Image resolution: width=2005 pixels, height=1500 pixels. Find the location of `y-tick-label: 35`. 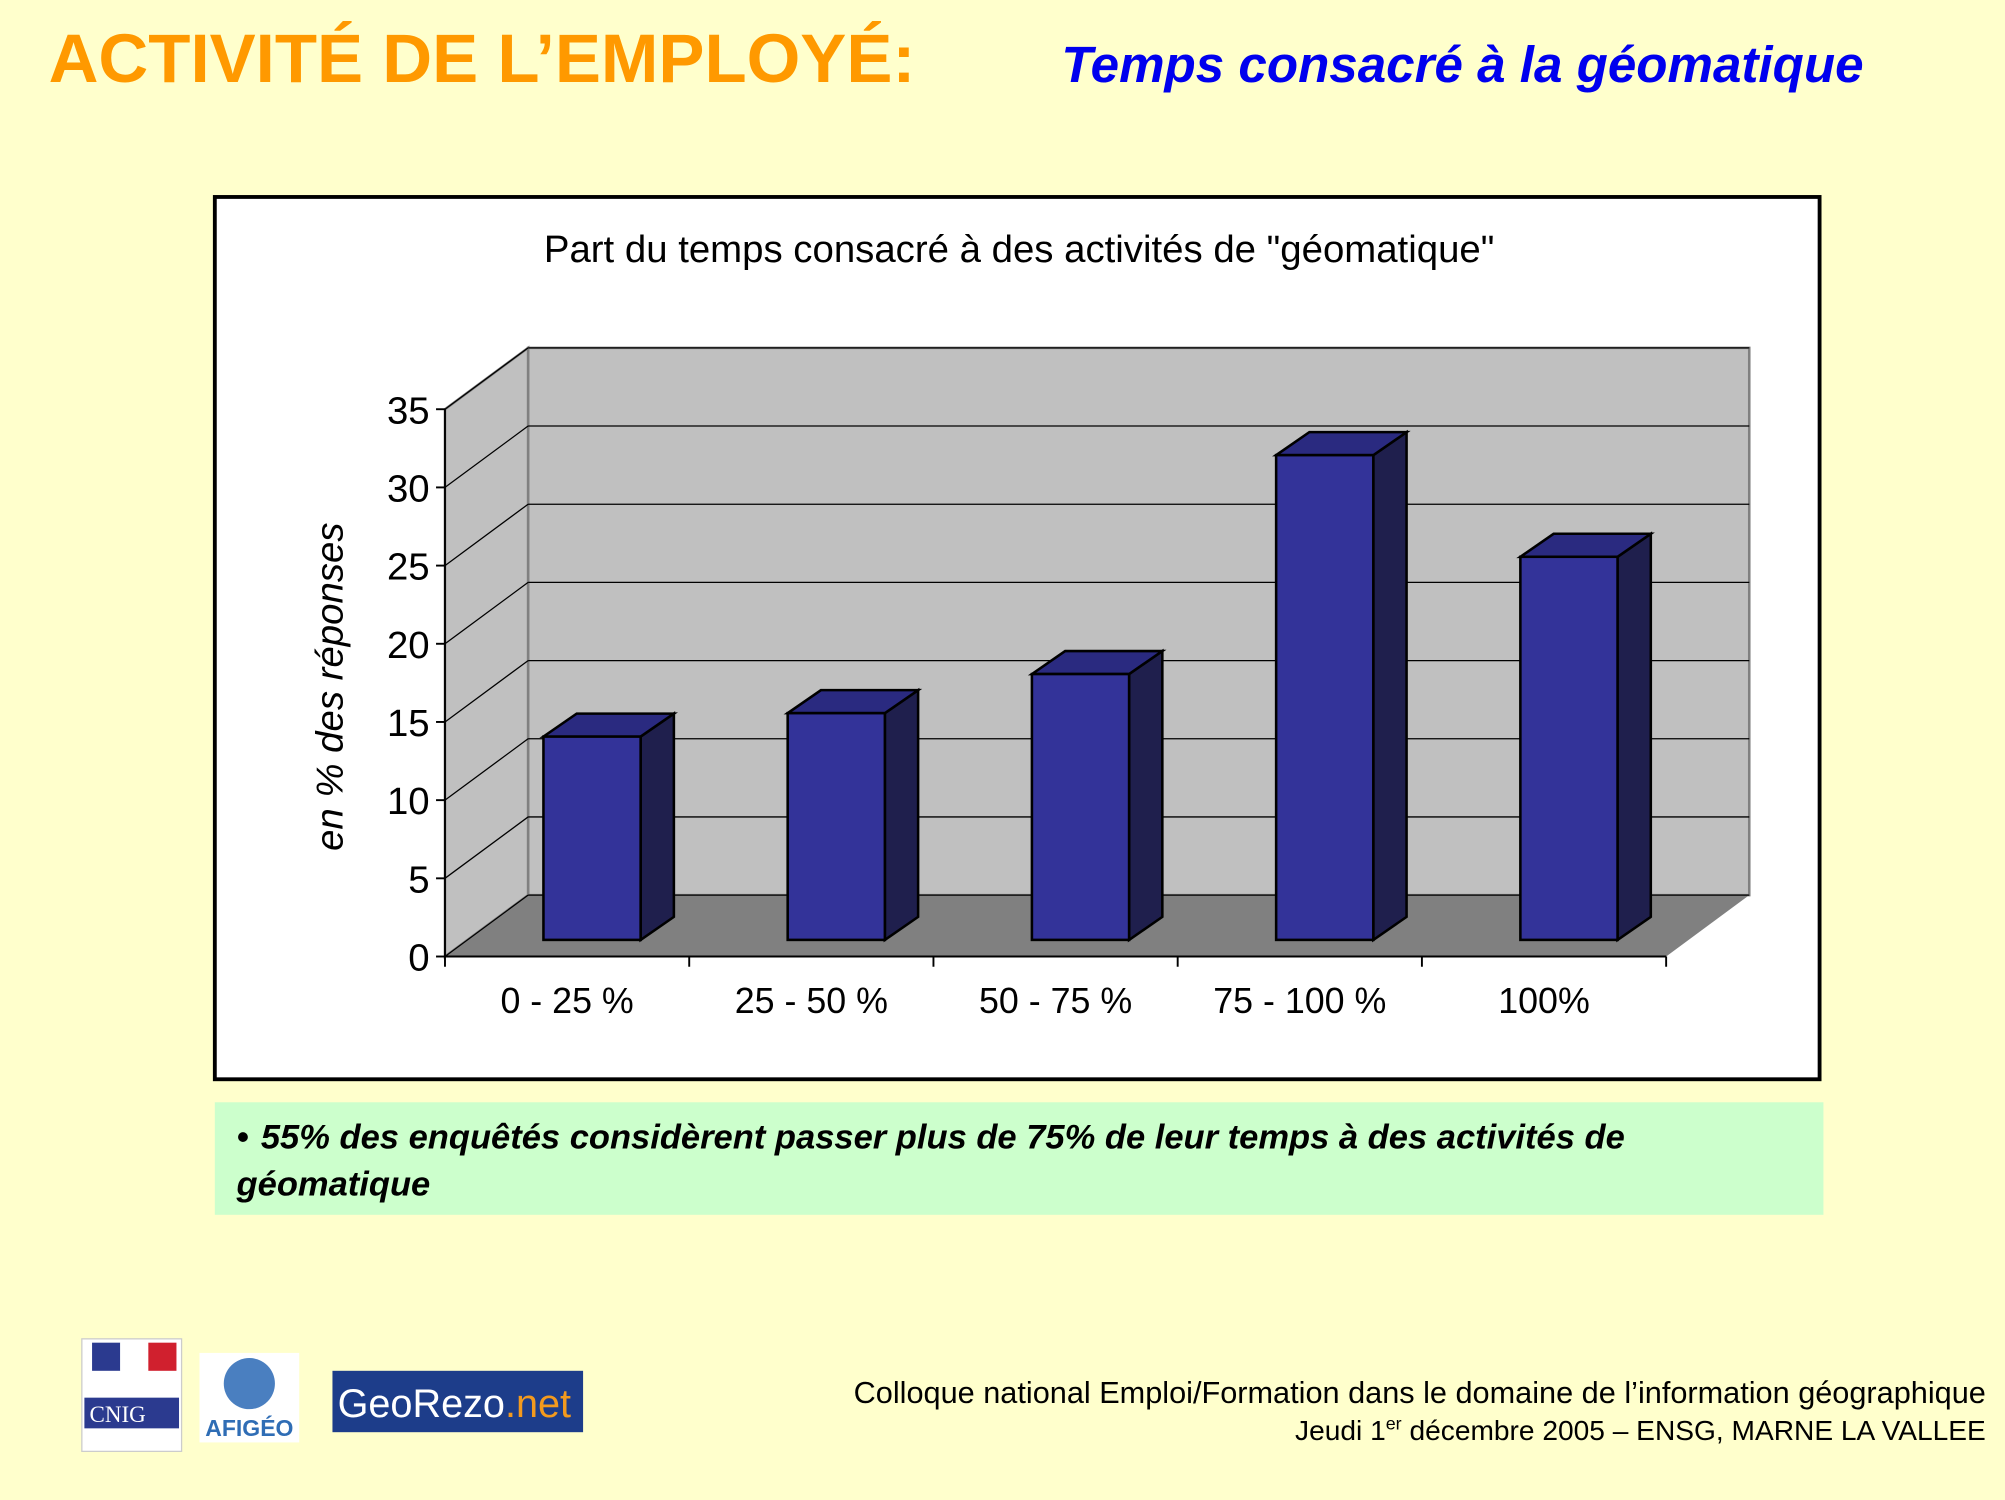

y-tick-label: 35 is located at coordinates (408, 410).